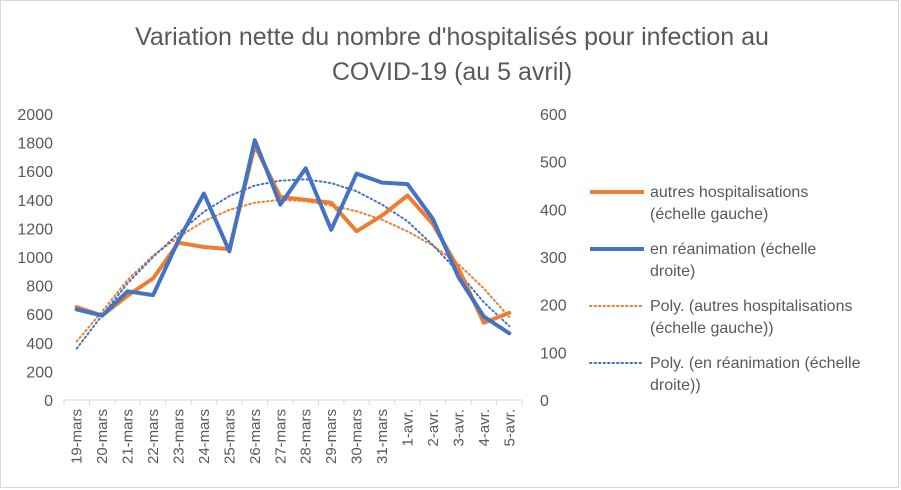  I want to click on legend-label-0: autres hospitalisations, so click(729, 192).